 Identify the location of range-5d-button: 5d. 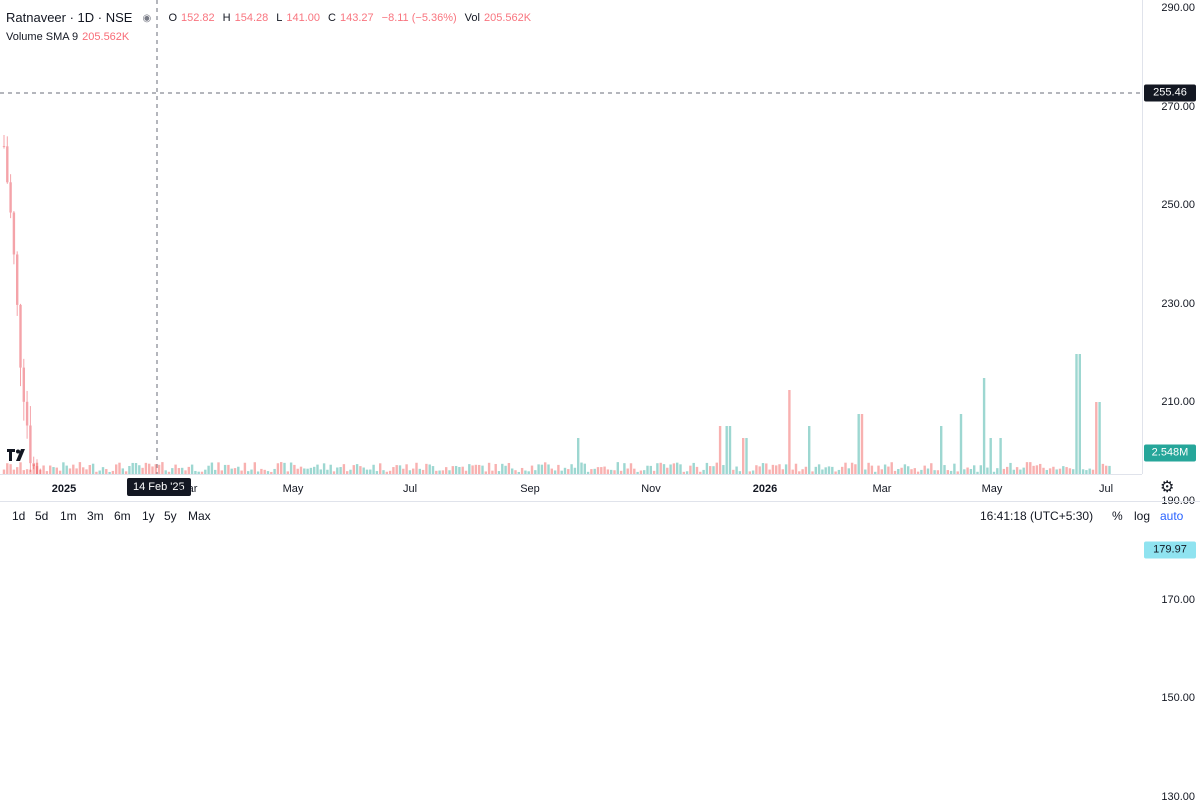
(42, 516).